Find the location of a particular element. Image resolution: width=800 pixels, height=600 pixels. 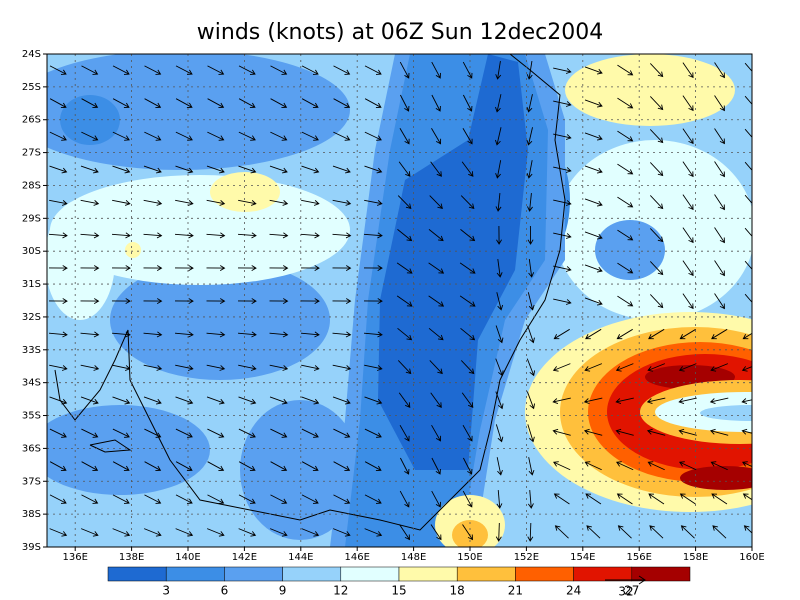

map-title: winds (knots) at 06Z Sun 12dec2004 is located at coordinates (400, 32).